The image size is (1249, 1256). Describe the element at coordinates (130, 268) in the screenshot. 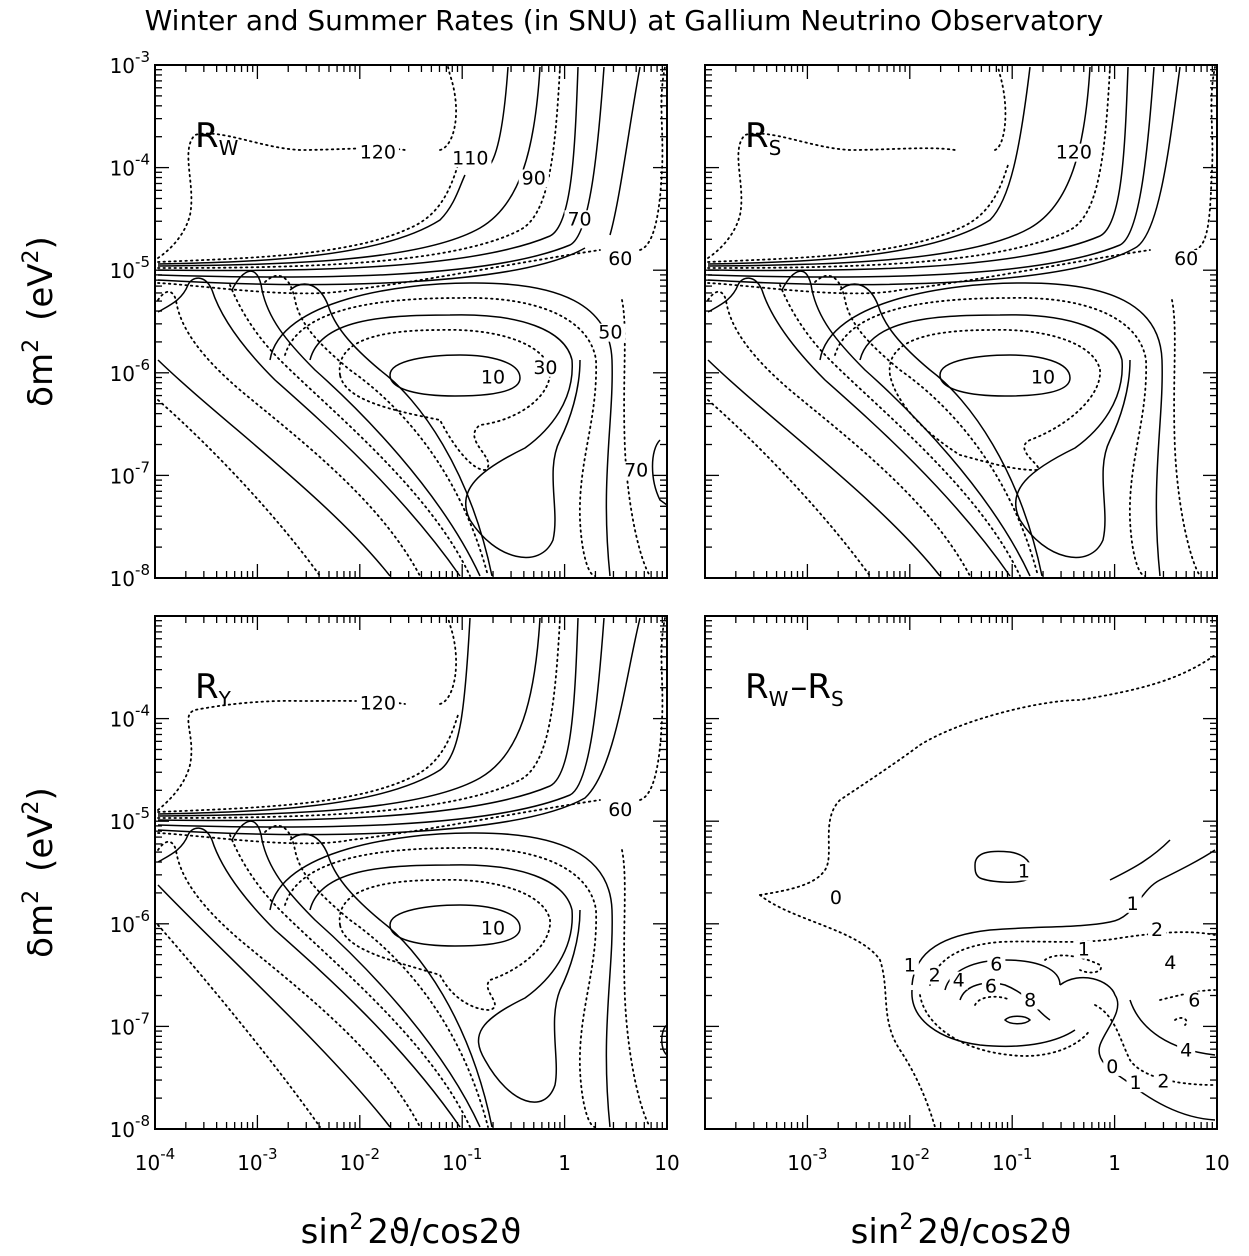

I see `tick-label: 10⁻⁵` at that location.